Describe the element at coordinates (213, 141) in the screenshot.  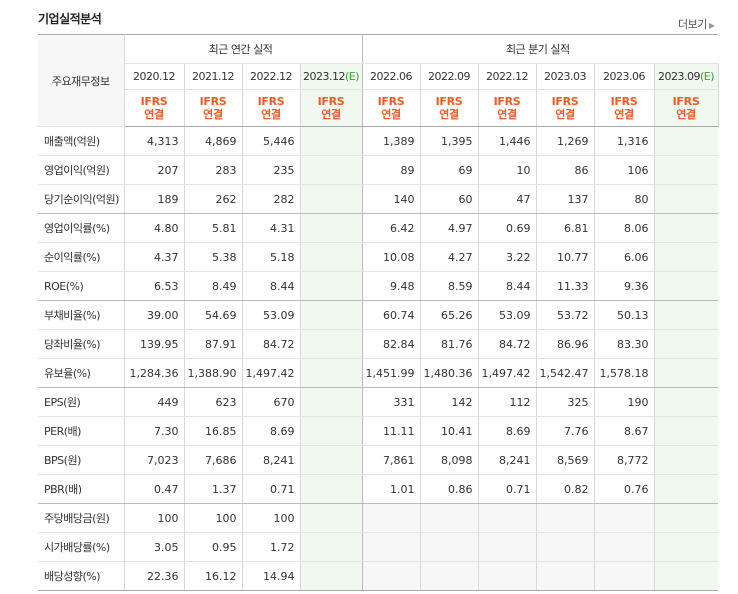
I see `value-cell: 4,869` at that location.